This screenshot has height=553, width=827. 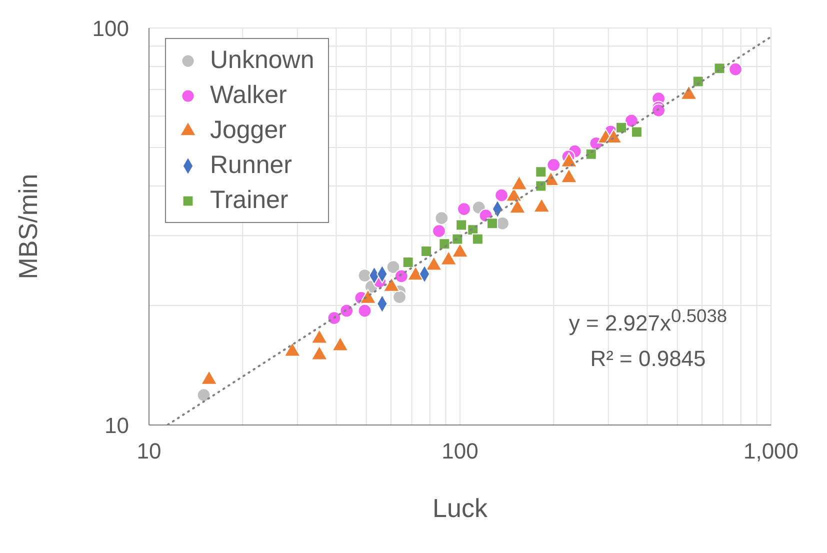 I want to click on x-tick-label: 1,000, so click(x=771, y=451).